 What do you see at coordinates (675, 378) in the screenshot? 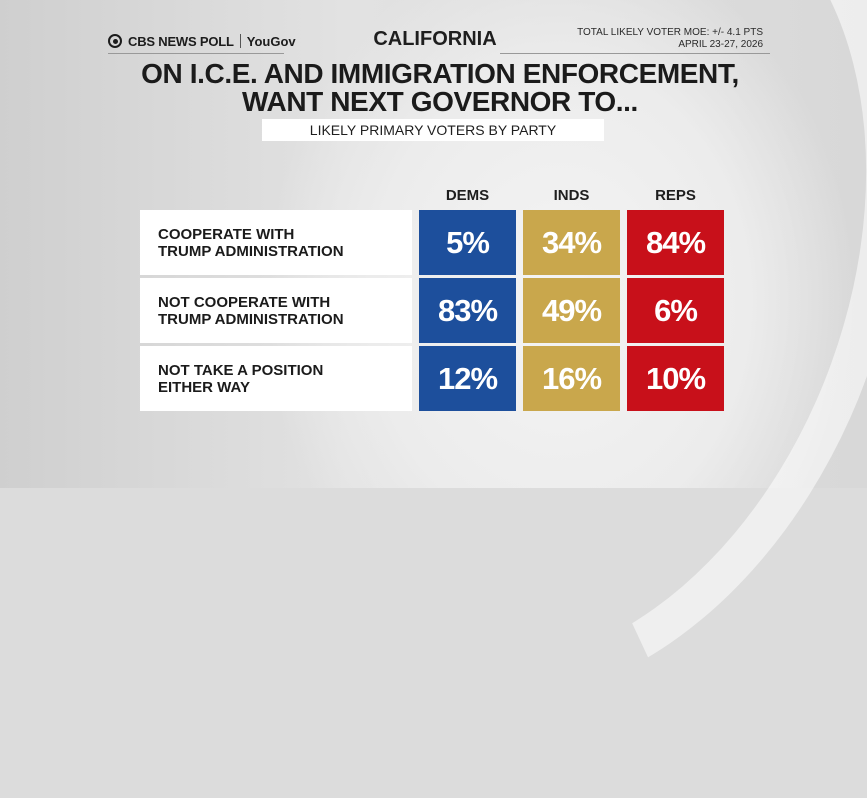
I see `cell-no-position-reps: 10%` at bounding box center [675, 378].